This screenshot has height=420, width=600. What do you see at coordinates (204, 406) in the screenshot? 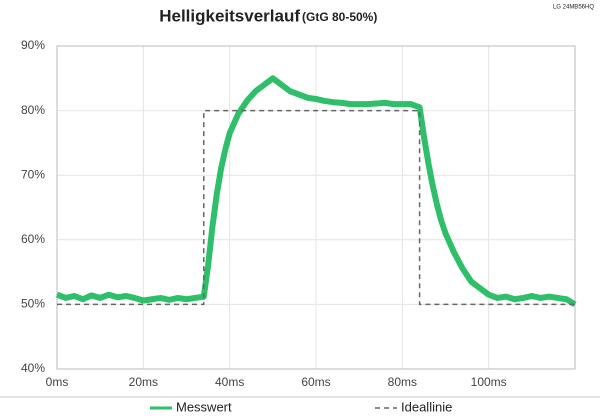
I see `legend-label: Messwert` at bounding box center [204, 406].